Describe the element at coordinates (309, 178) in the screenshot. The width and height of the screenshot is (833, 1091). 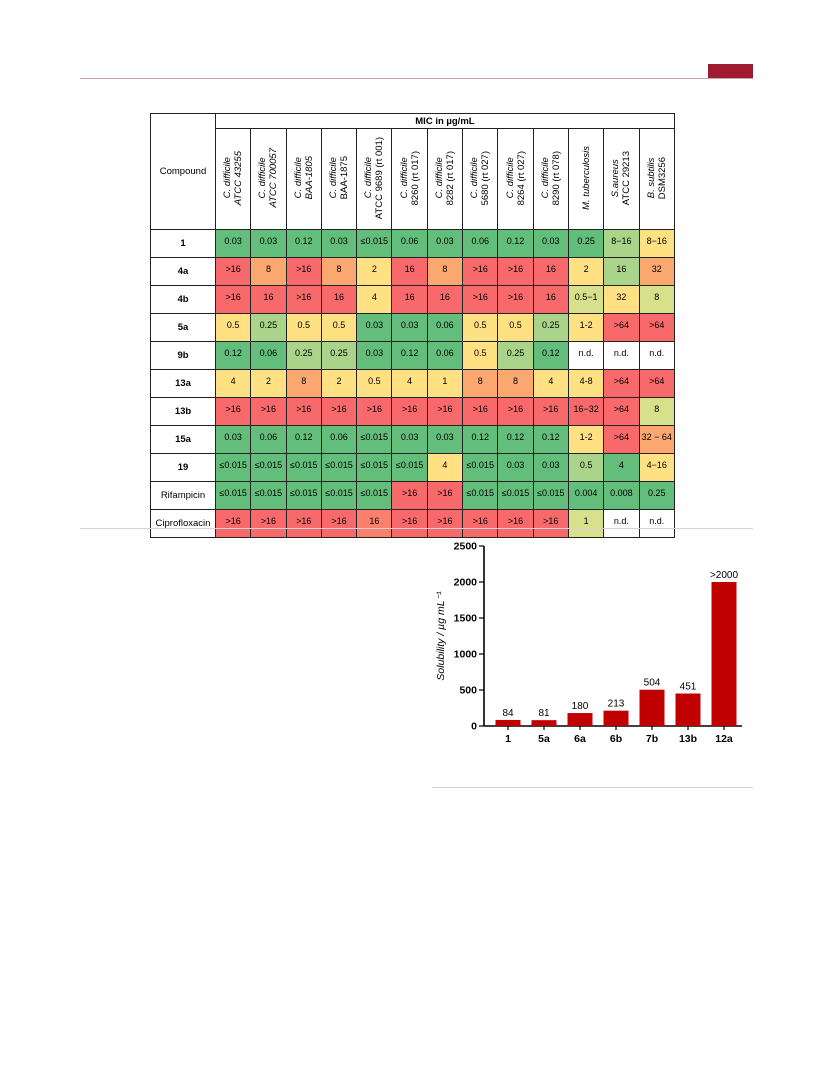
I see `organism-strain: BAA-1805` at that location.